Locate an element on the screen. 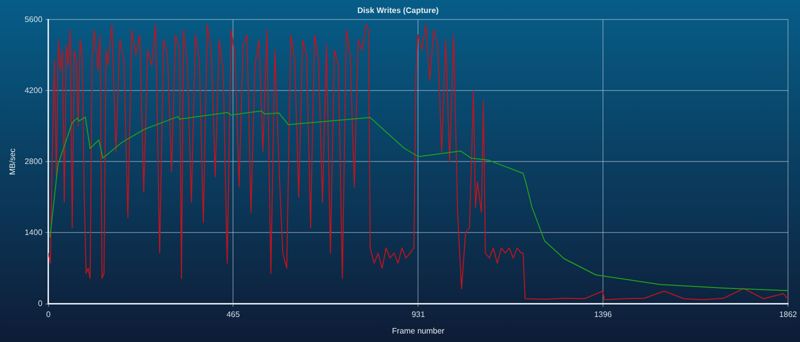 The width and height of the screenshot is (800, 342). x-tick-label: 1396 is located at coordinates (603, 314).